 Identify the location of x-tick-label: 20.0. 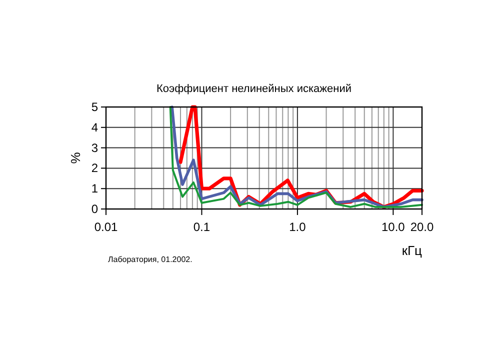
(422, 227).